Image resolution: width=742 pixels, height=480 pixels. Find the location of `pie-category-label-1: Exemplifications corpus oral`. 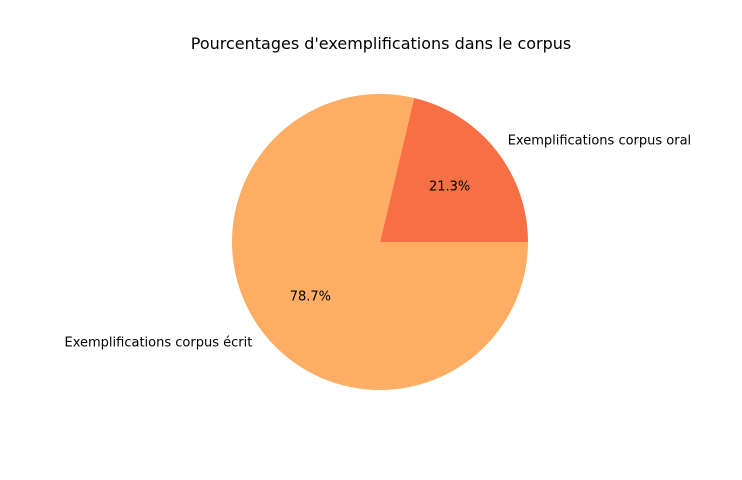

pie-category-label-1: Exemplifications corpus oral is located at coordinates (599, 141).